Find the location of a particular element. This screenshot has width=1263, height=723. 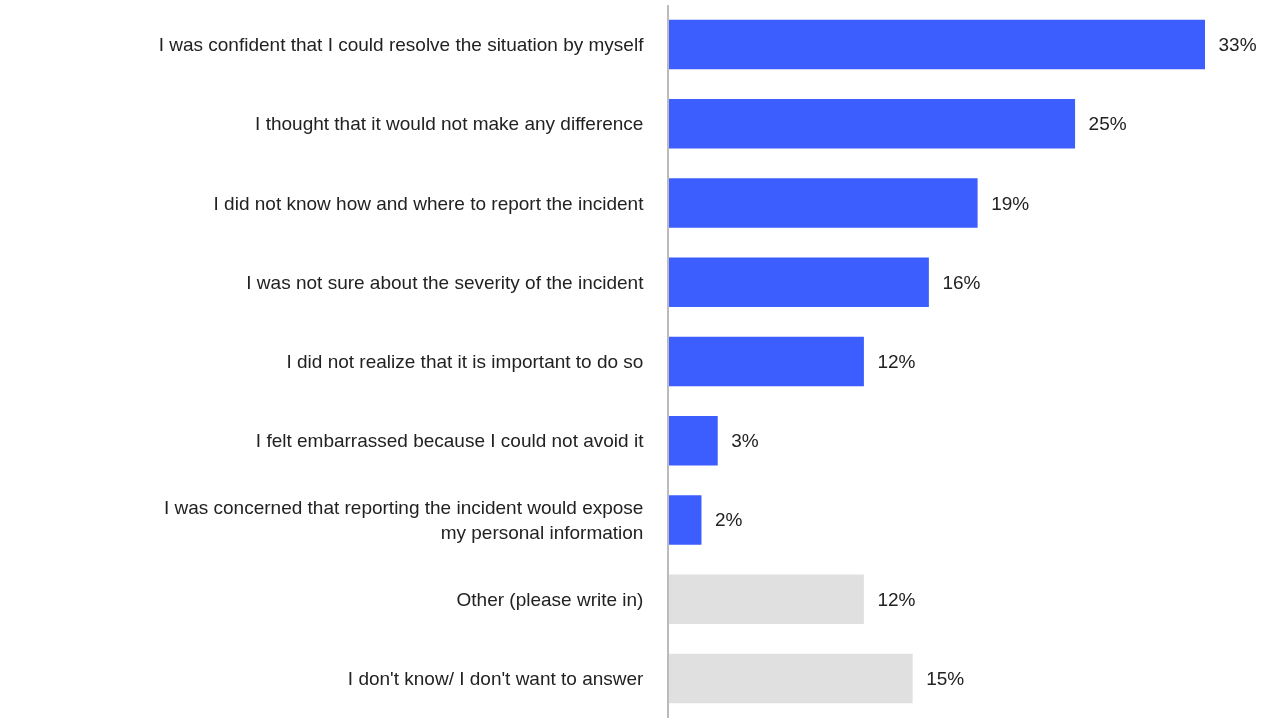

data-label: 15% is located at coordinates (940, 678).